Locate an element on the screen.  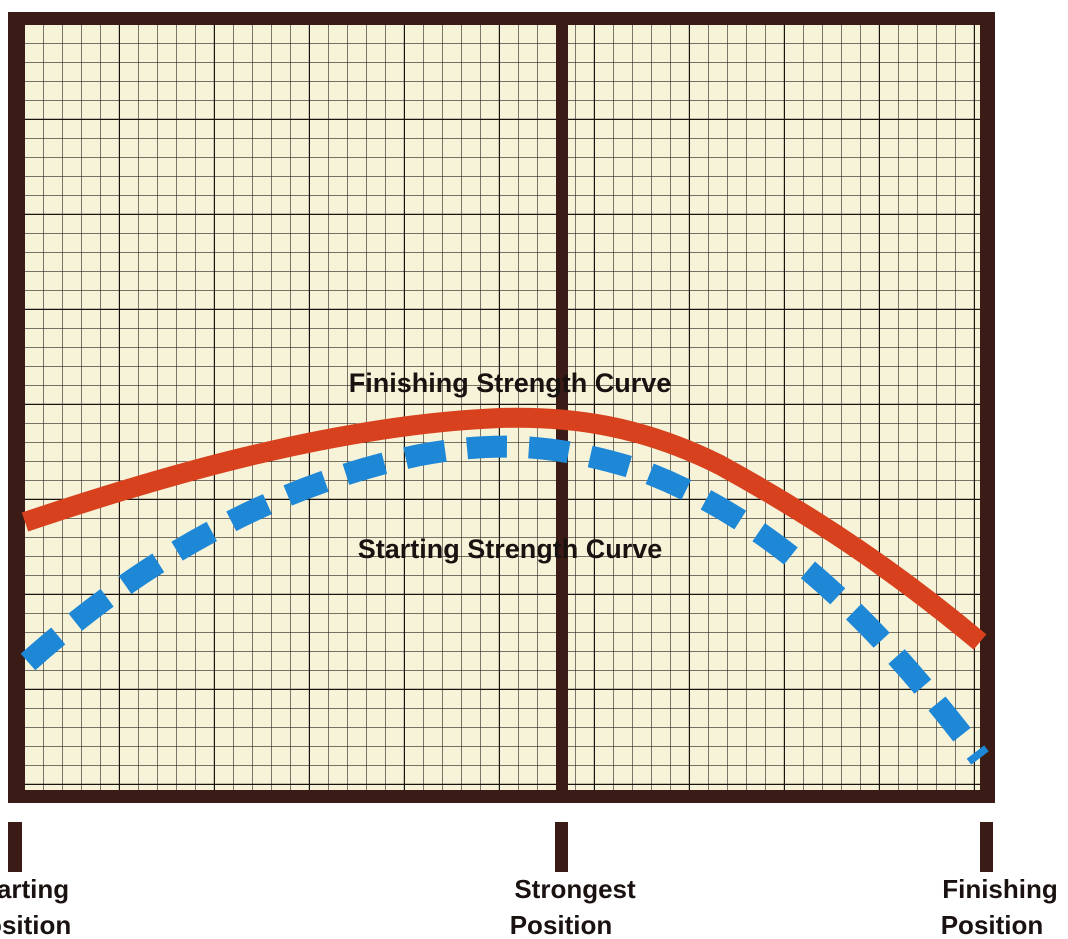
position-label: Finishing is located at coordinates (1000, 889).